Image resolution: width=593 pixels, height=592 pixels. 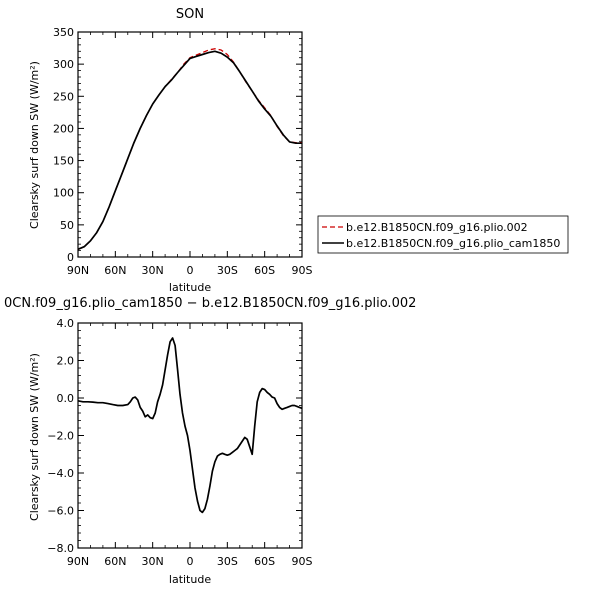 I want to click on bottom-plot-frame, so click(x=190, y=435).